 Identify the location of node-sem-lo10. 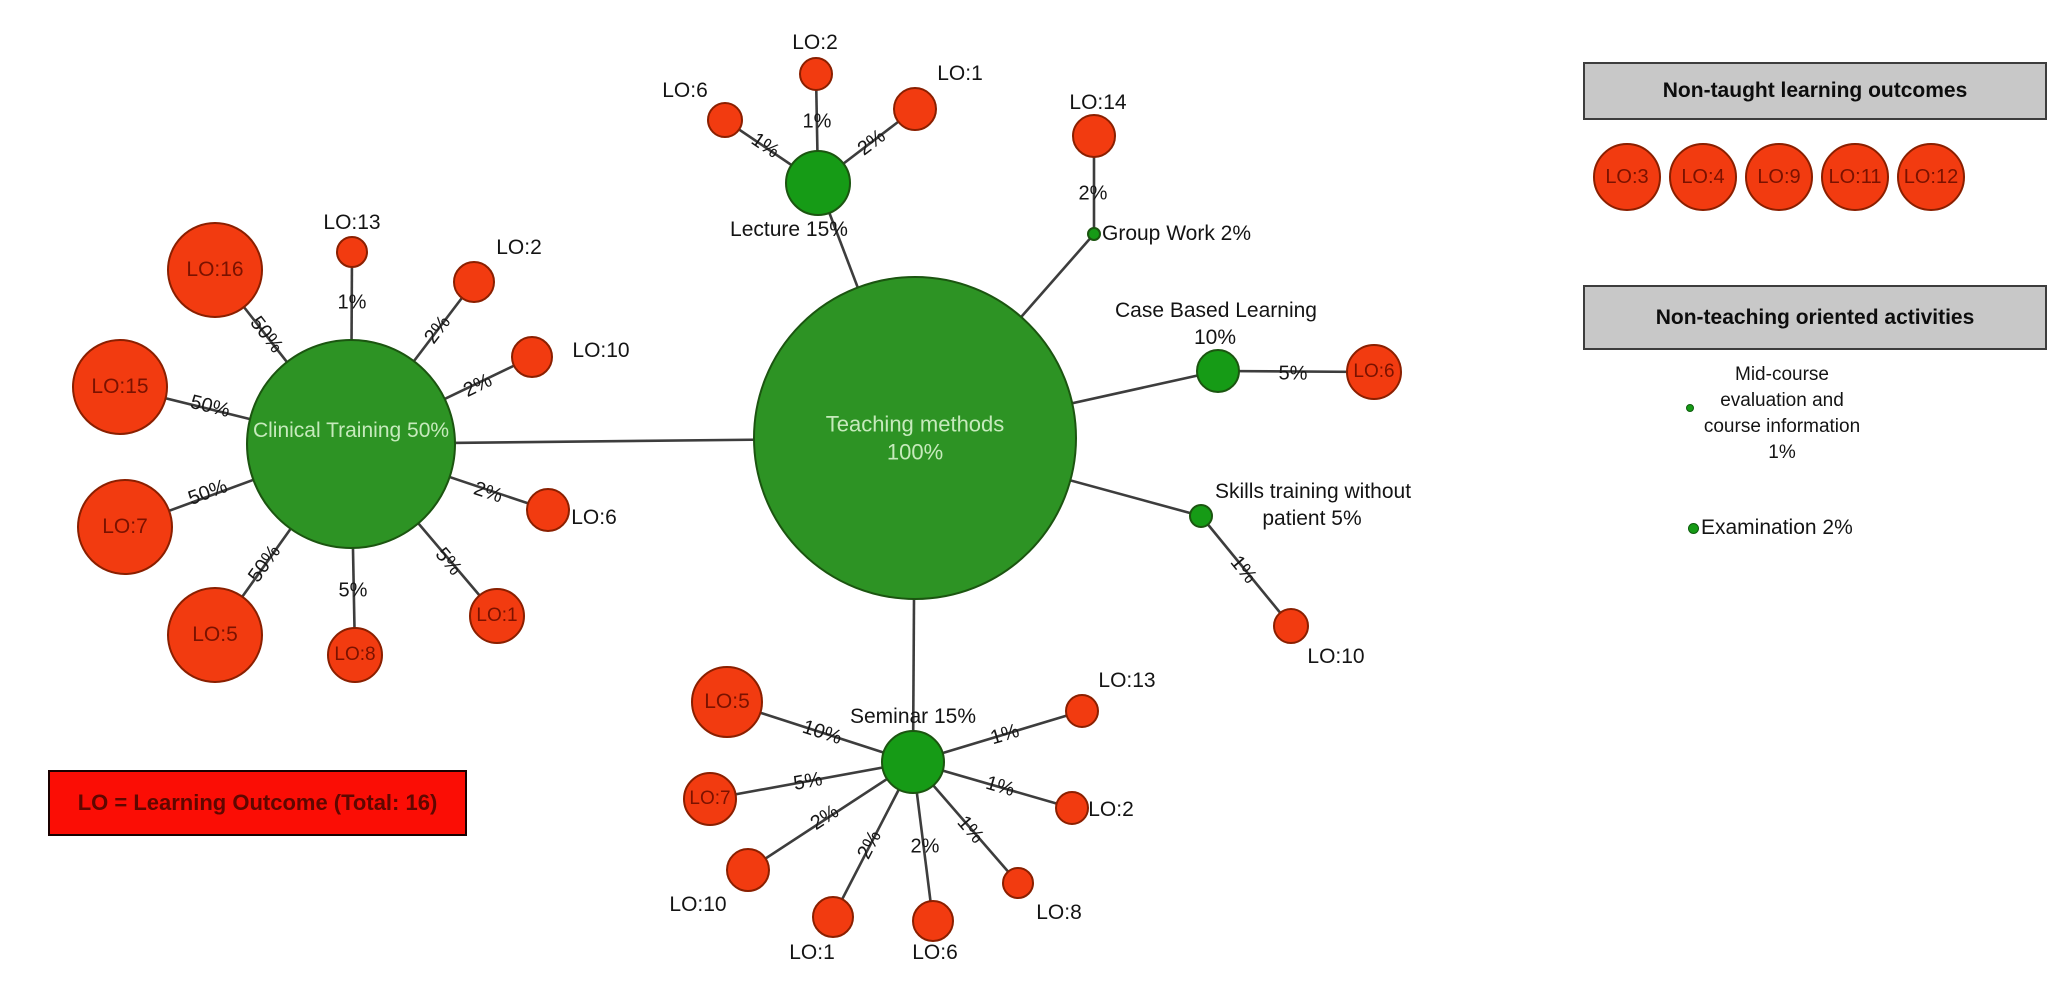
(748, 870).